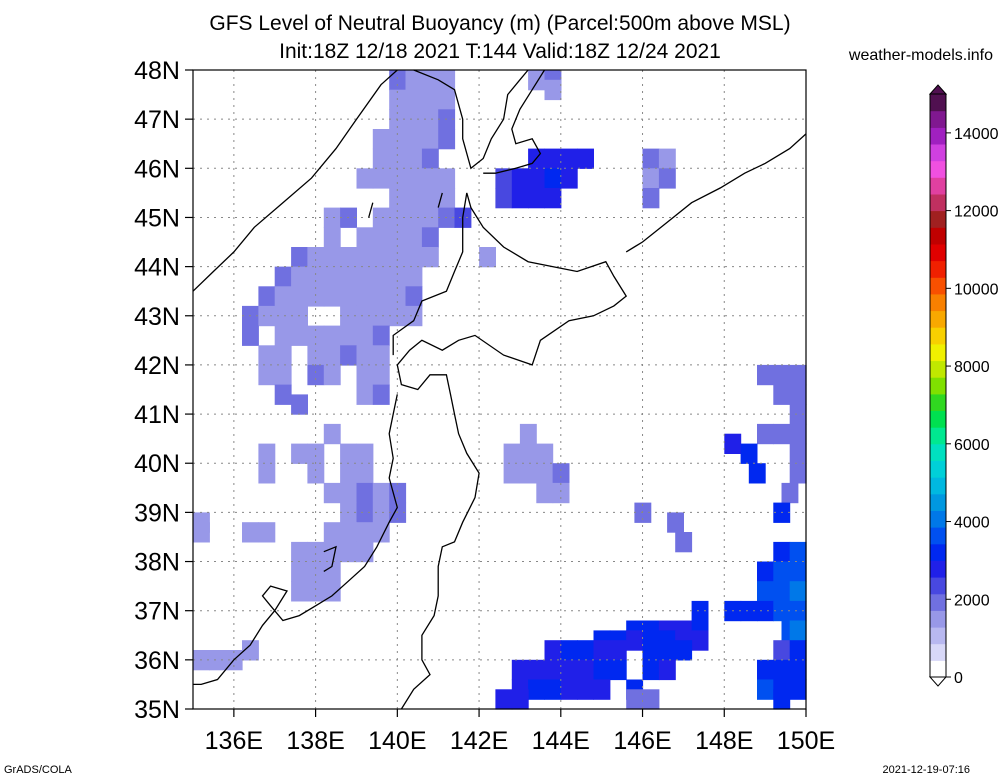 The image size is (1000, 784). Describe the element at coordinates (958, 678) in the screenshot. I see `colorbar-tick-label: 0` at that location.